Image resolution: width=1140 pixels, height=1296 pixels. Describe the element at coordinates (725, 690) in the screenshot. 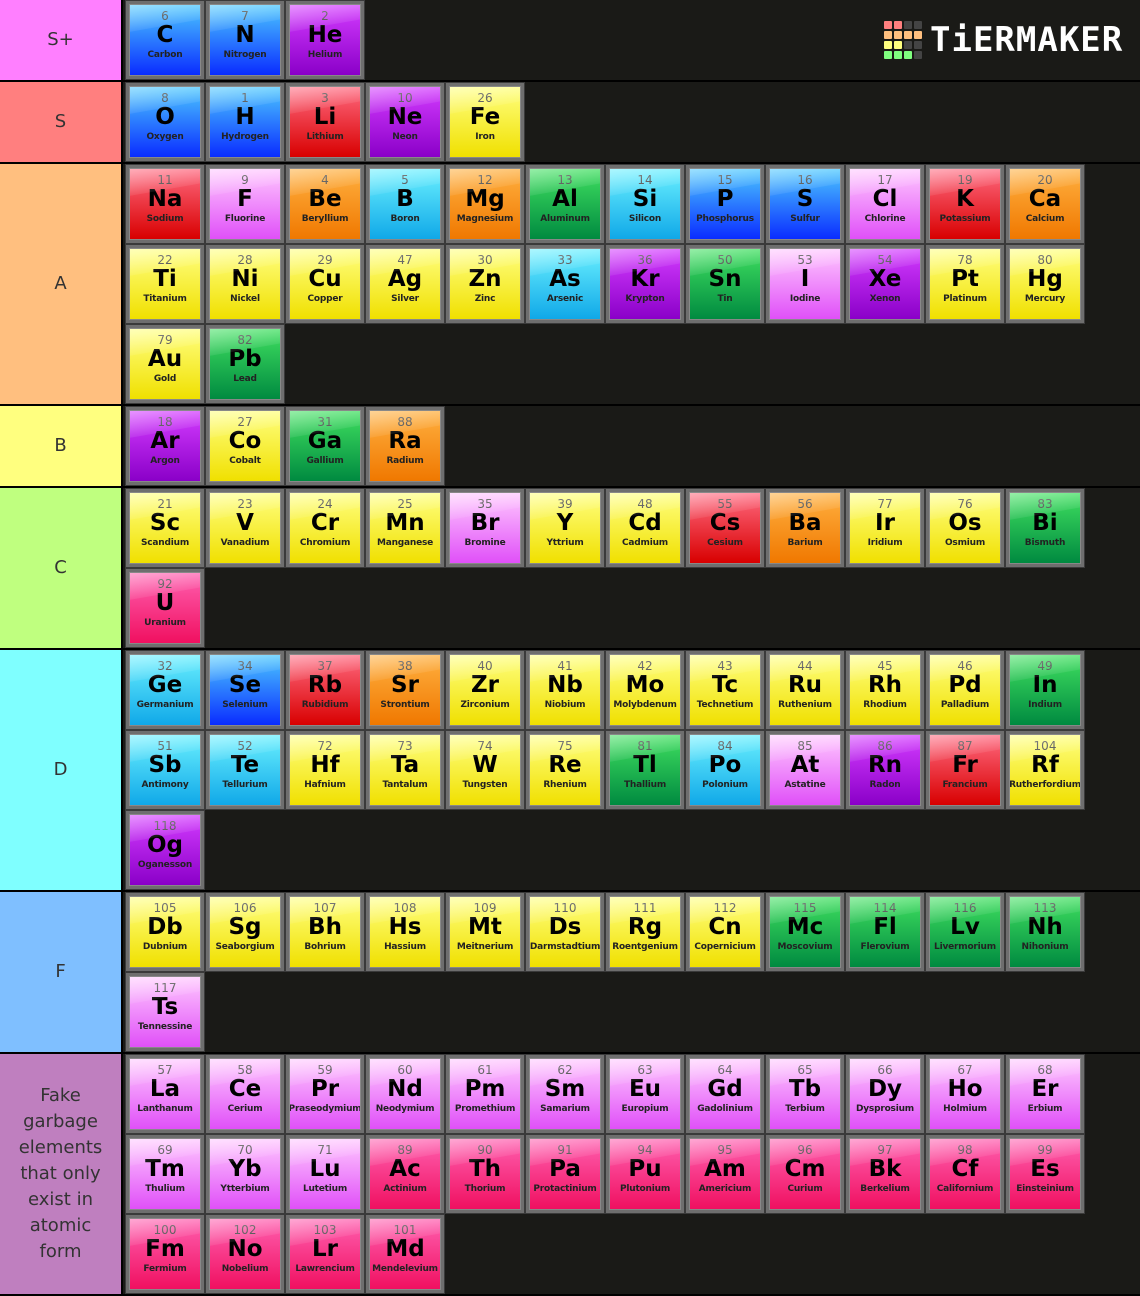

I see `element-tile-technetium: 43 Tc Technetium` at that location.